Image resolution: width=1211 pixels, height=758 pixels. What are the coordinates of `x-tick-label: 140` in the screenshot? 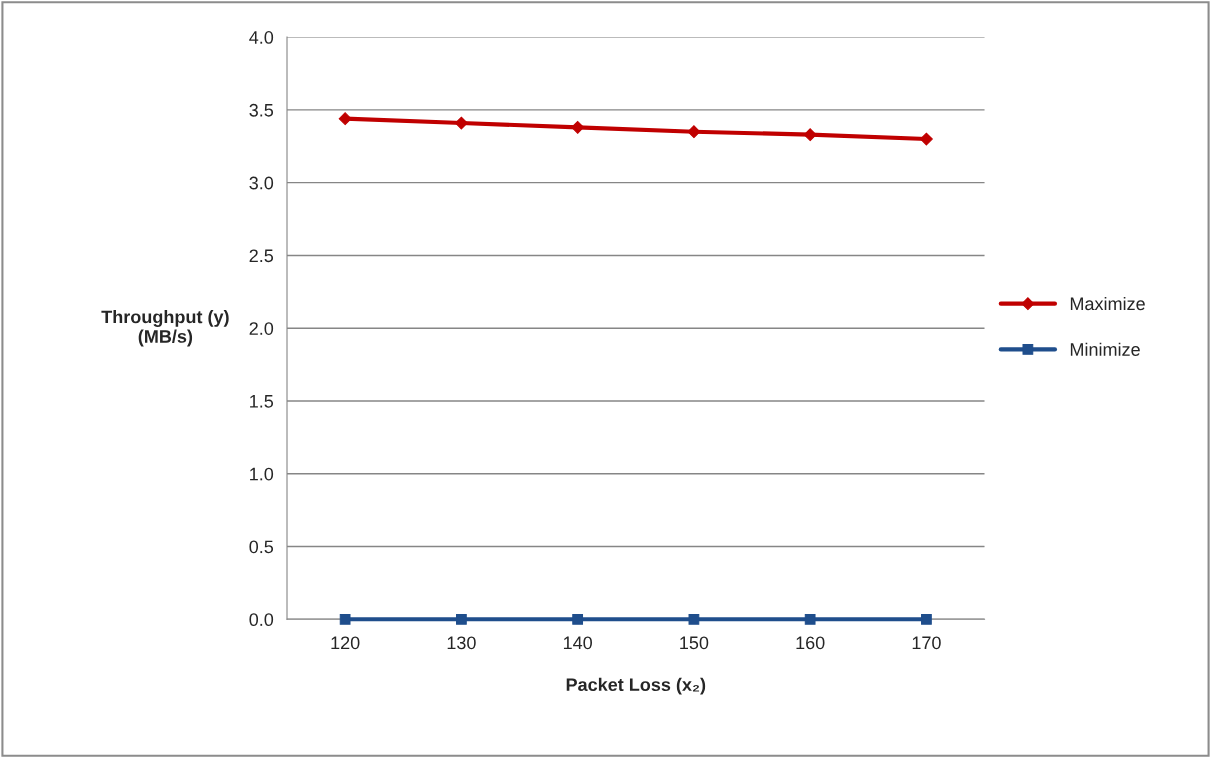 It's located at (577, 643).